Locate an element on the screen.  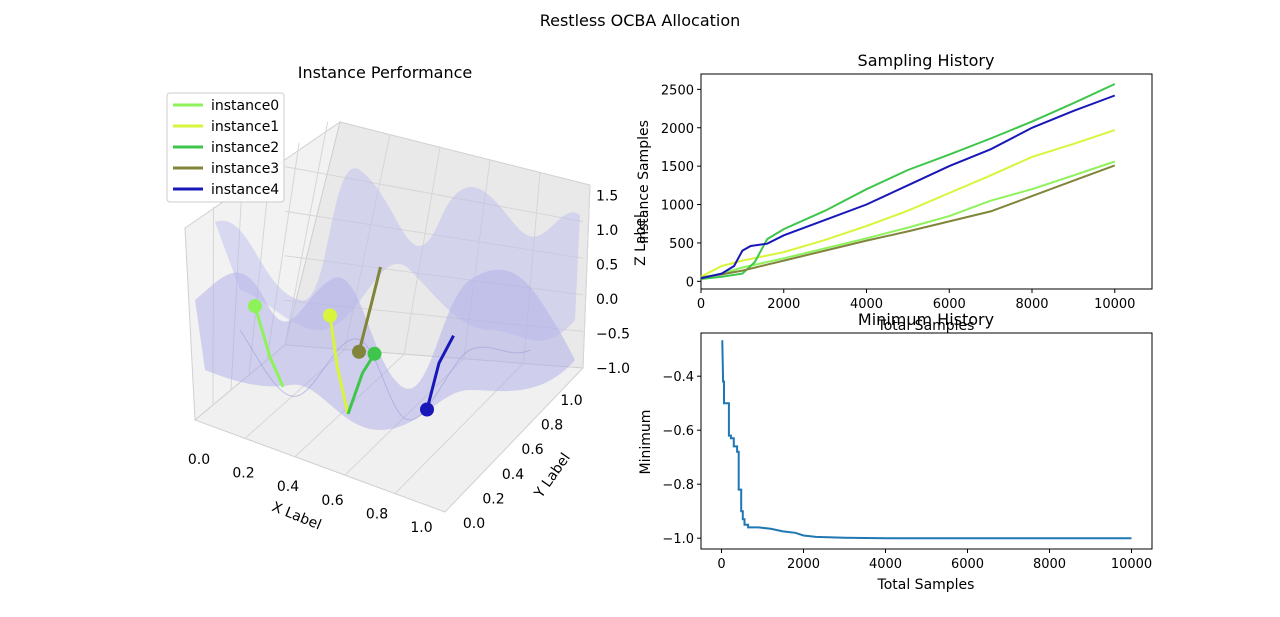
y-tick-label-3d: 0.0 is located at coordinates (474, 524).